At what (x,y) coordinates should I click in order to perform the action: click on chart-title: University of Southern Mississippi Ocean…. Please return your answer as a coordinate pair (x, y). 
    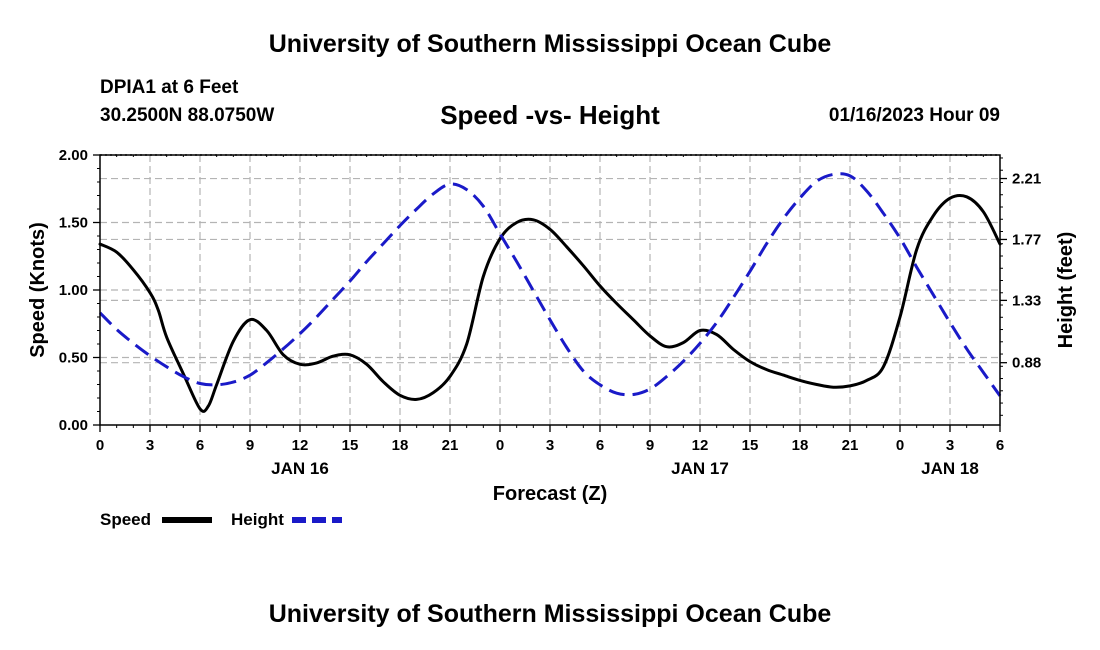
    Looking at the image, I should click on (550, 44).